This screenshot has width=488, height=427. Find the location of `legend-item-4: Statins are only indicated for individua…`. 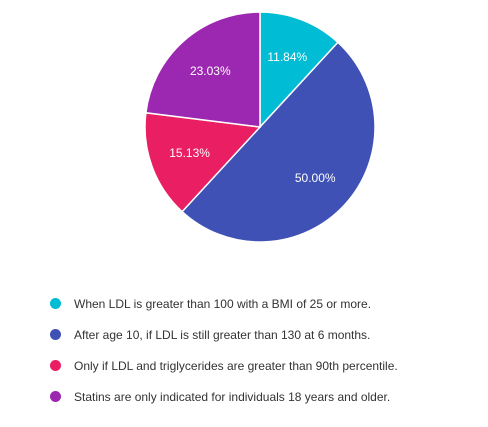

legend-item-4: Statins are only indicated for individua… is located at coordinates (224, 396).